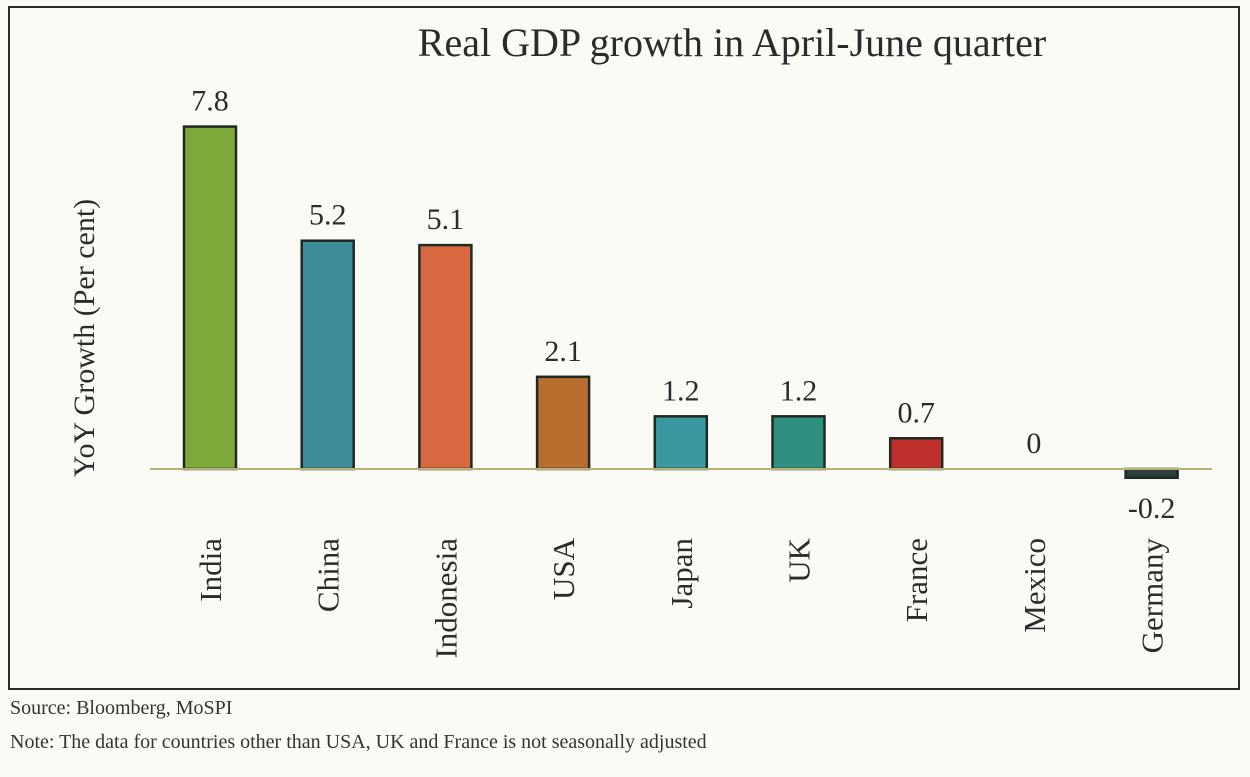  What do you see at coordinates (445, 598) in the screenshot?
I see `category-label-indonesia: Indonesia` at bounding box center [445, 598].